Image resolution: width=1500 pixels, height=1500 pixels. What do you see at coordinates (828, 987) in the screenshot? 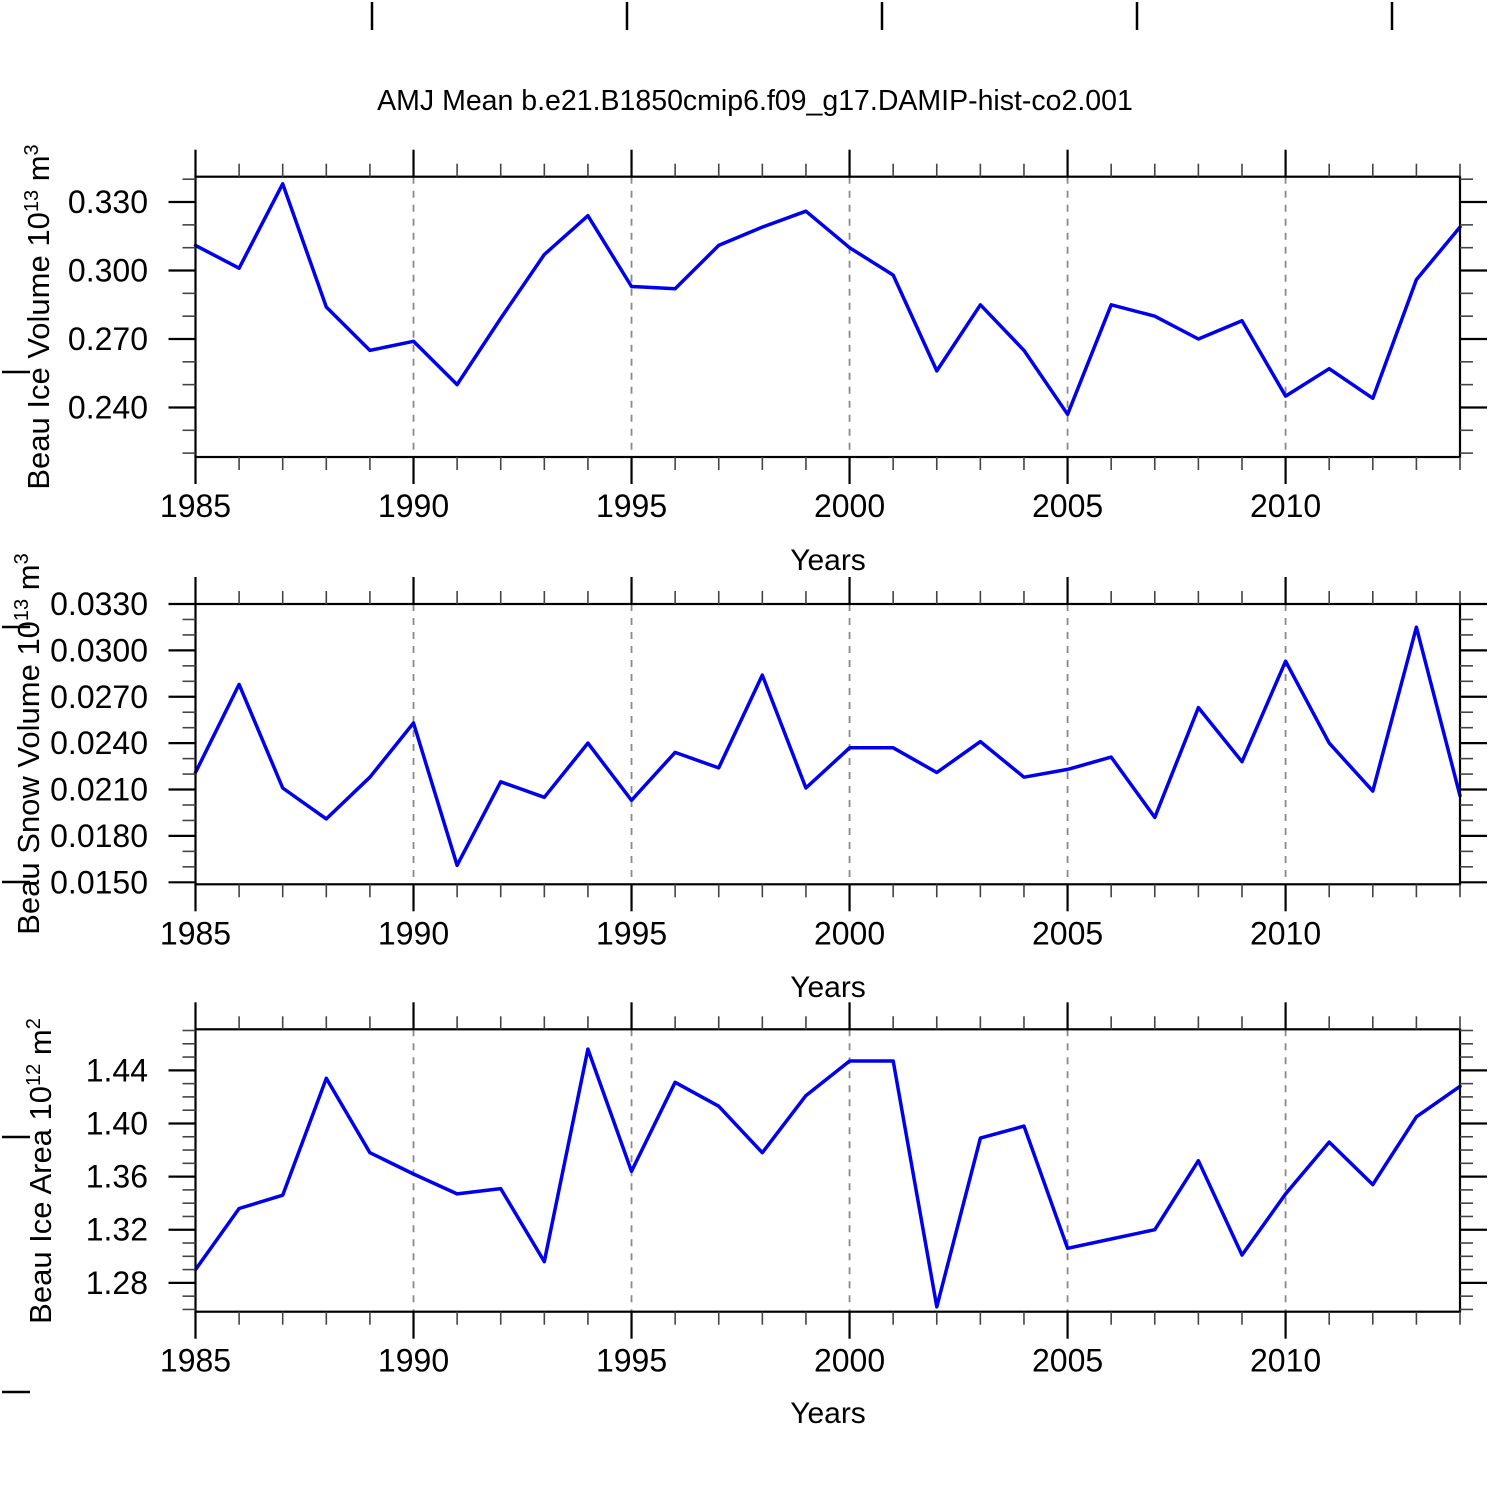
I see `x-axis-title-years-panel2: Years` at bounding box center [828, 987].